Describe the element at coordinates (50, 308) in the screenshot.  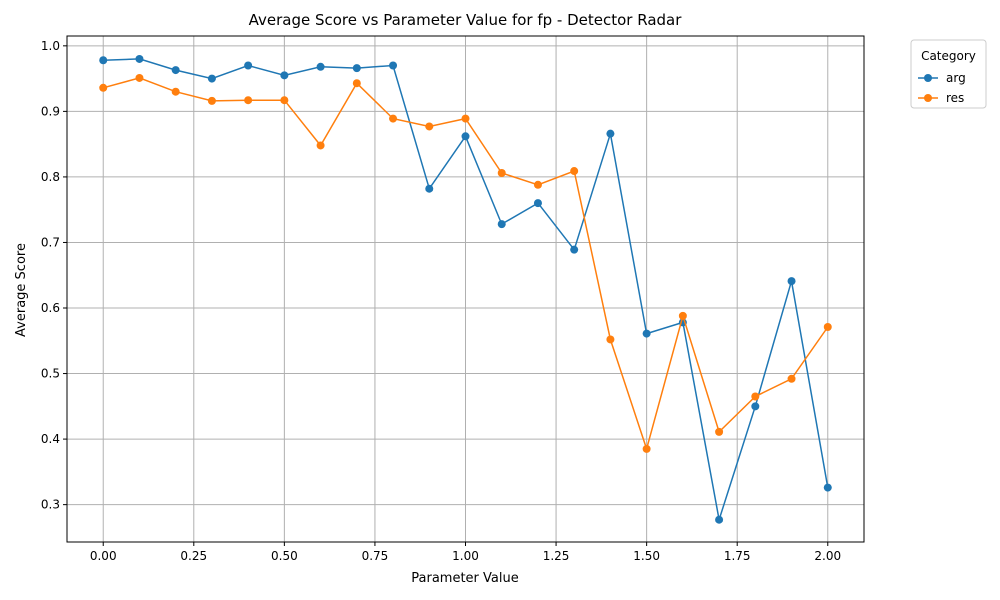
I see `y-tick-label: 0.6` at that location.